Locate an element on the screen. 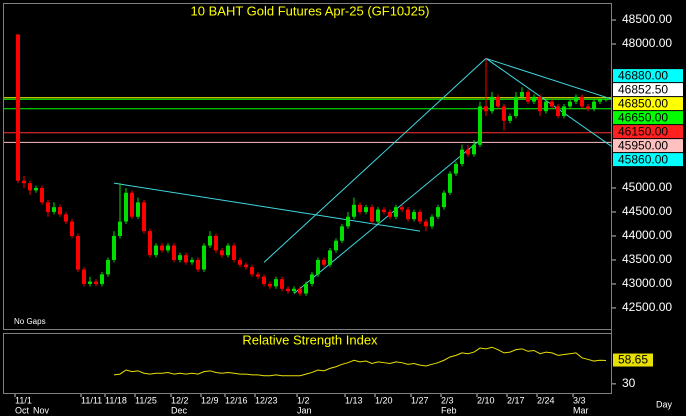 This screenshot has width=686, height=416. level-label: 45950.00 is located at coordinates (643, 145).